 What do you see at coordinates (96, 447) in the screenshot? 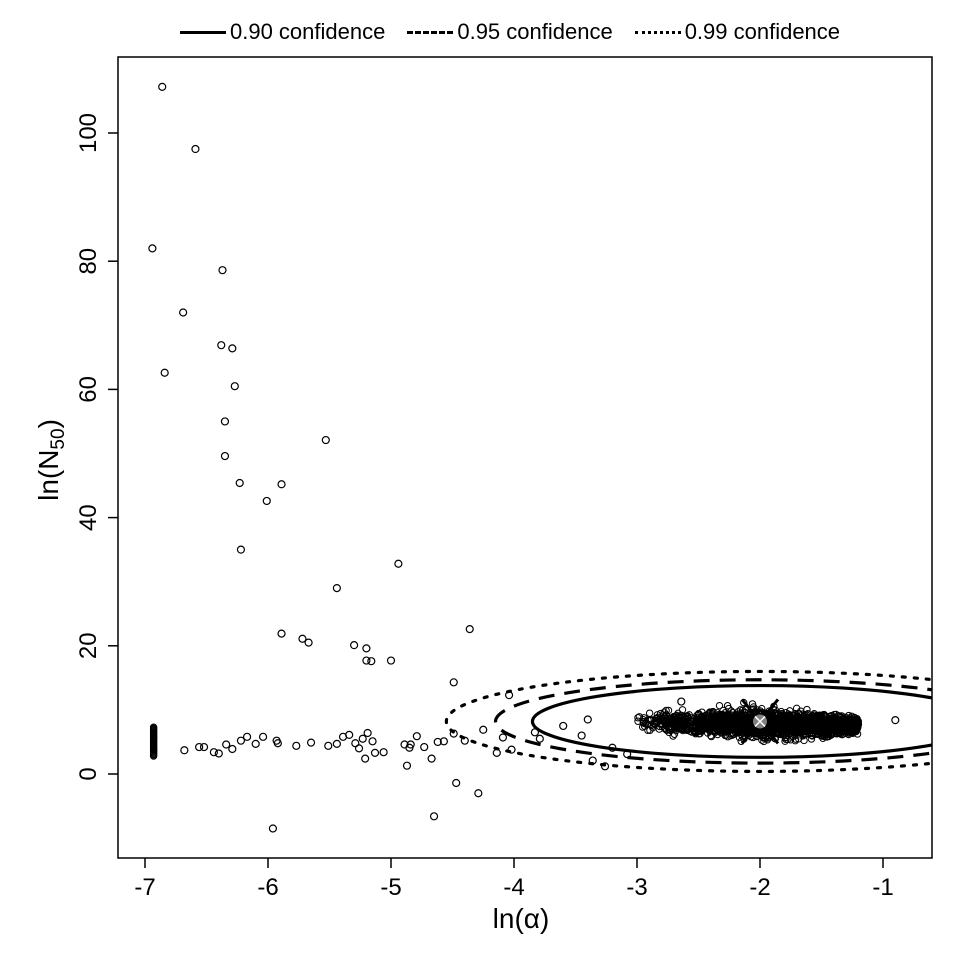
I see `y-axis: 0 20 40 60 80 100` at bounding box center [96, 447].